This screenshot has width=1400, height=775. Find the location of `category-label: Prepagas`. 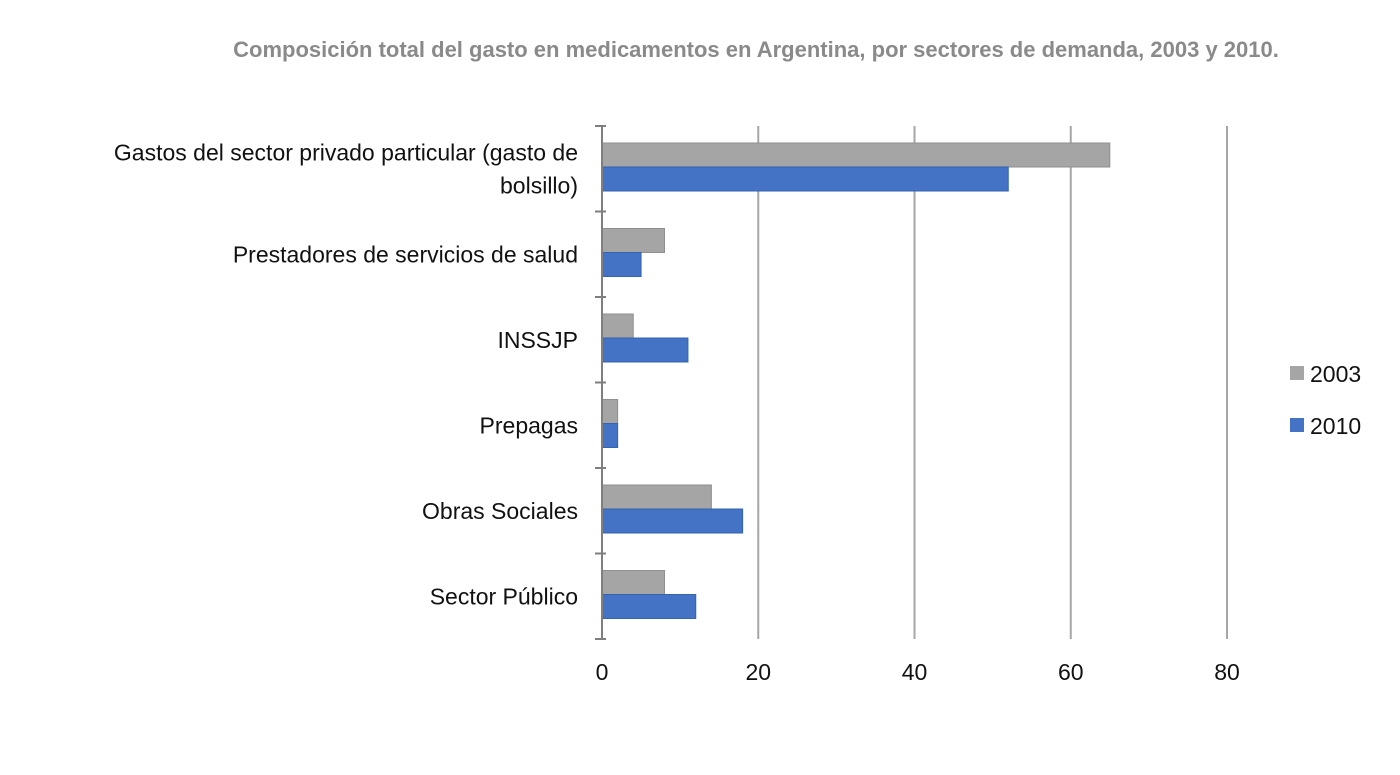

category-label: Prepagas is located at coordinates (529, 425).